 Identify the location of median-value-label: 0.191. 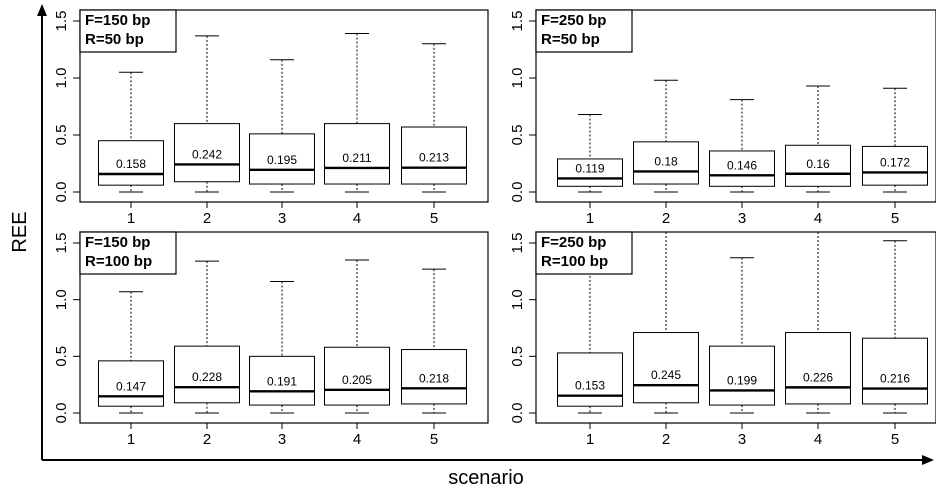
(282, 381).